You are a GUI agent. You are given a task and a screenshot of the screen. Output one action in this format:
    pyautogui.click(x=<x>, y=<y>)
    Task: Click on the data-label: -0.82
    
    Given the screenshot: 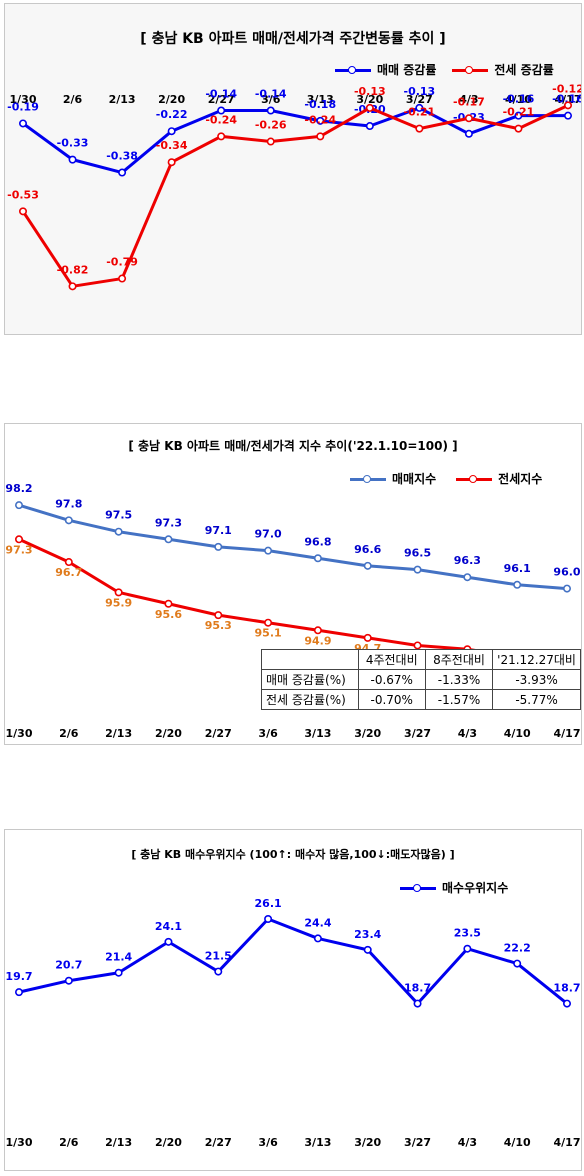 What is the action you would take?
    pyautogui.click(x=73, y=269)
    